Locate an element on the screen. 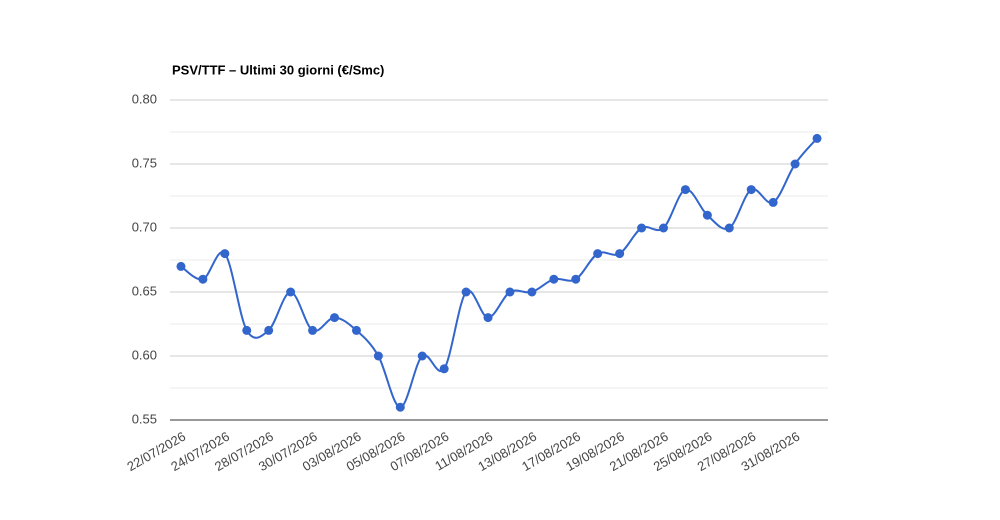  chart-title: PSV/TTF – Ultimi 30 giorni (€/Smc) is located at coordinates (278, 69).